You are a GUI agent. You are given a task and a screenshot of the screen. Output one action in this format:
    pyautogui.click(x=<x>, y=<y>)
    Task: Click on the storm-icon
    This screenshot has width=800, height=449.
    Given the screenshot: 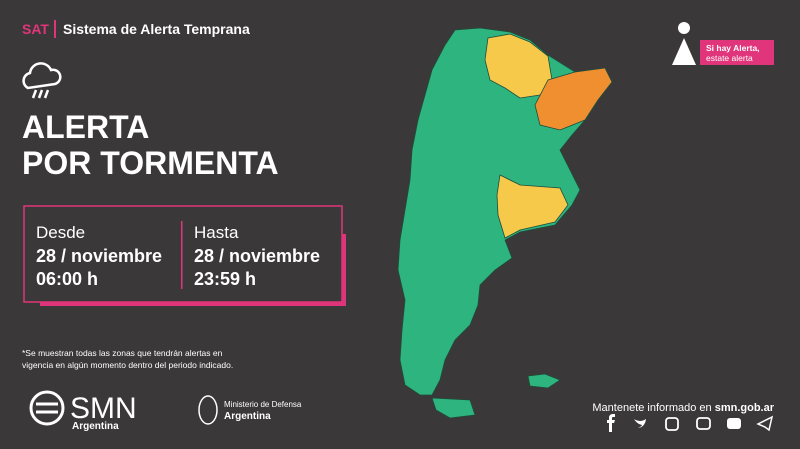 What is the action you would take?
    pyautogui.click(x=42, y=80)
    